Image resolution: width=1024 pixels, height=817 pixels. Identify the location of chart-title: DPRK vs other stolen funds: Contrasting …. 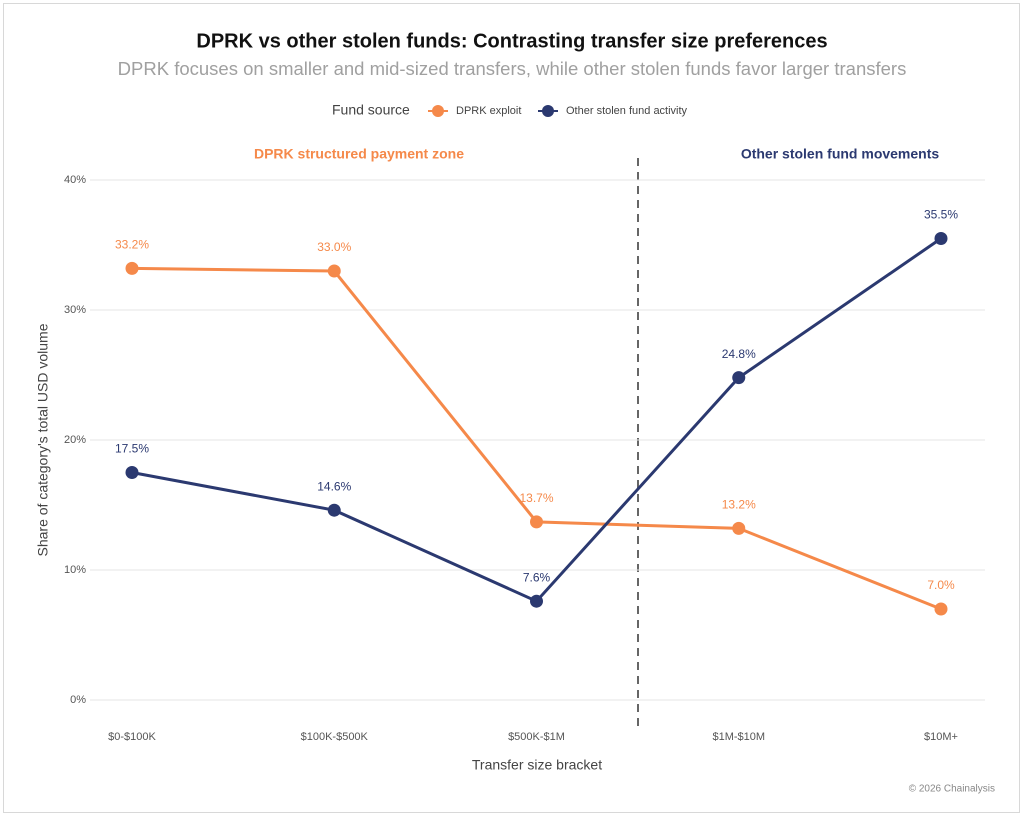
(511, 41).